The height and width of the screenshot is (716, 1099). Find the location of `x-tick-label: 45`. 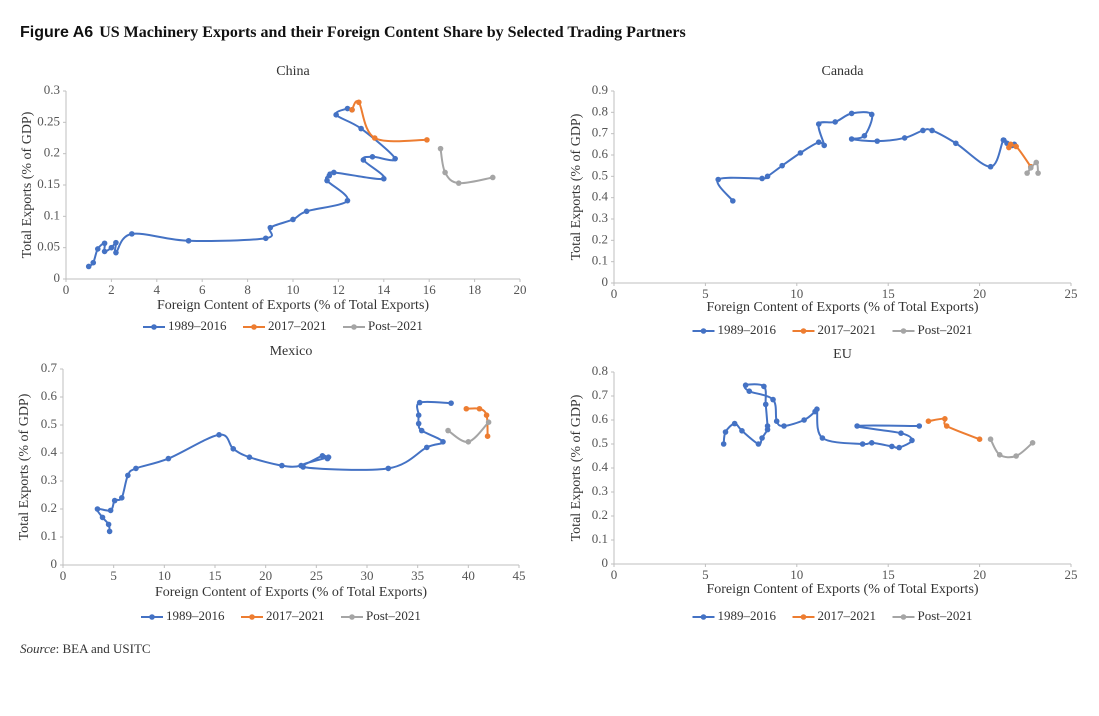

x-tick-label: 45 is located at coordinates (519, 575).